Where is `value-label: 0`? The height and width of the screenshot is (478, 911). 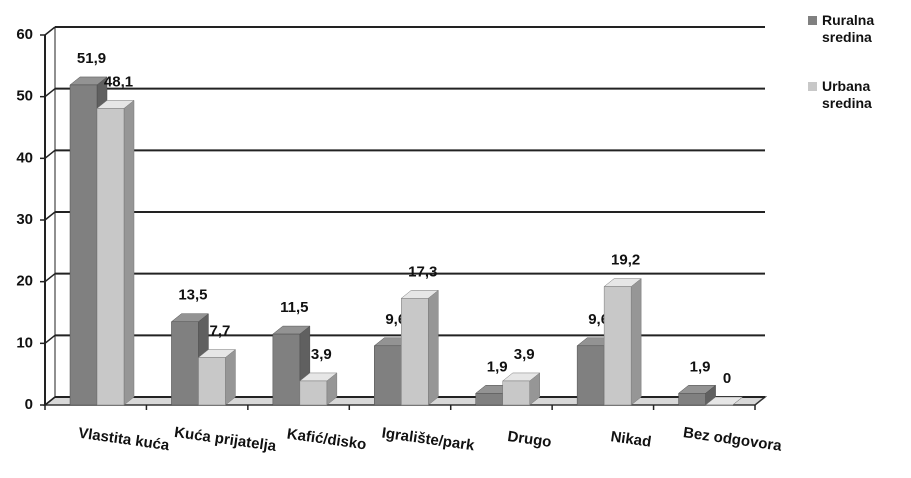
value-label: 0 is located at coordinates (727, 378).